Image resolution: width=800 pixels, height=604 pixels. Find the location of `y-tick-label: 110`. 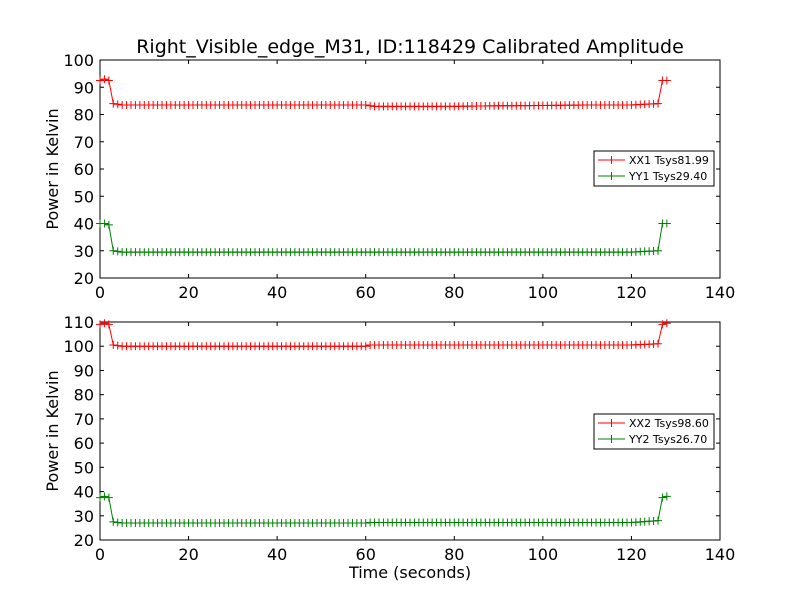

y-tick-label: 110 is located at coordinates (78, 322).